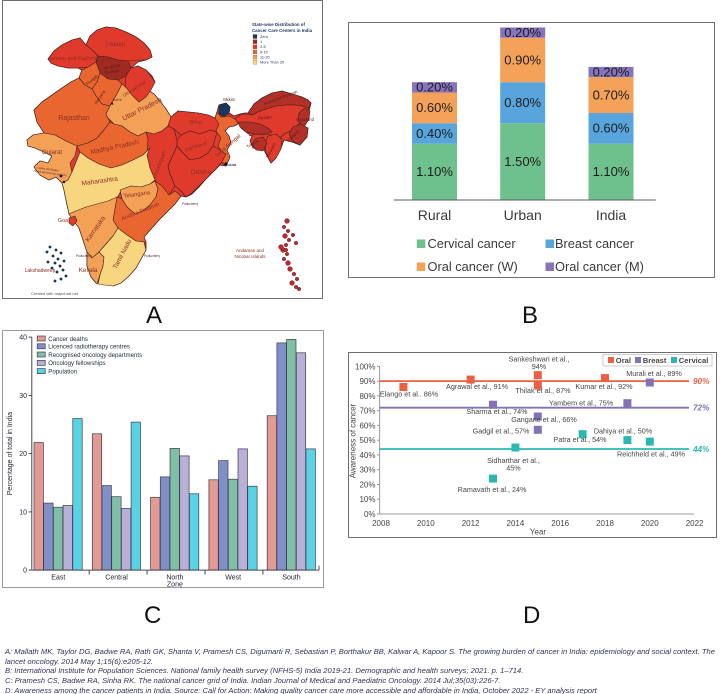 The image size is (723, 694). Describe the element at coordinates (68, 339) in the screenshot. I see `svg-text: Cancer deaths` at that location.